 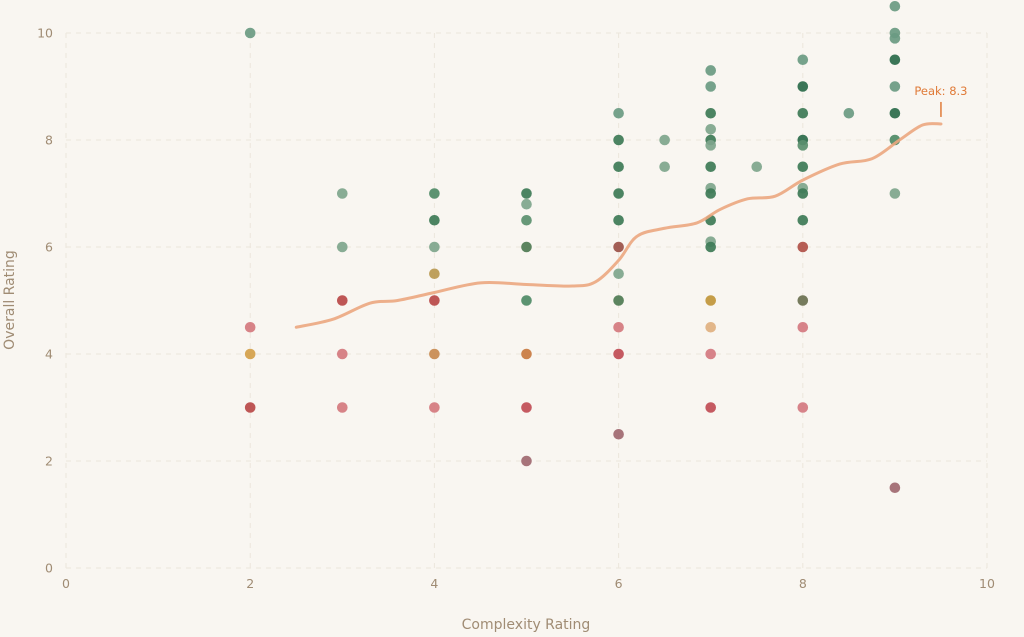 What do you see at coordinates (49, 568) in the screenshot?
I see `y-tick-label: 0` at bounding box center [49, 568].